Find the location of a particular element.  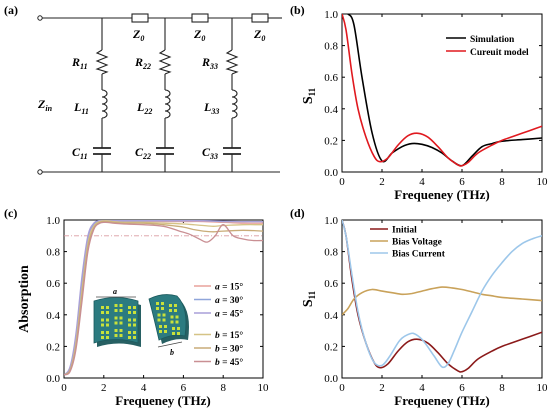

legend-label-d: Bias Voltage is located at coordinates (417, 243).